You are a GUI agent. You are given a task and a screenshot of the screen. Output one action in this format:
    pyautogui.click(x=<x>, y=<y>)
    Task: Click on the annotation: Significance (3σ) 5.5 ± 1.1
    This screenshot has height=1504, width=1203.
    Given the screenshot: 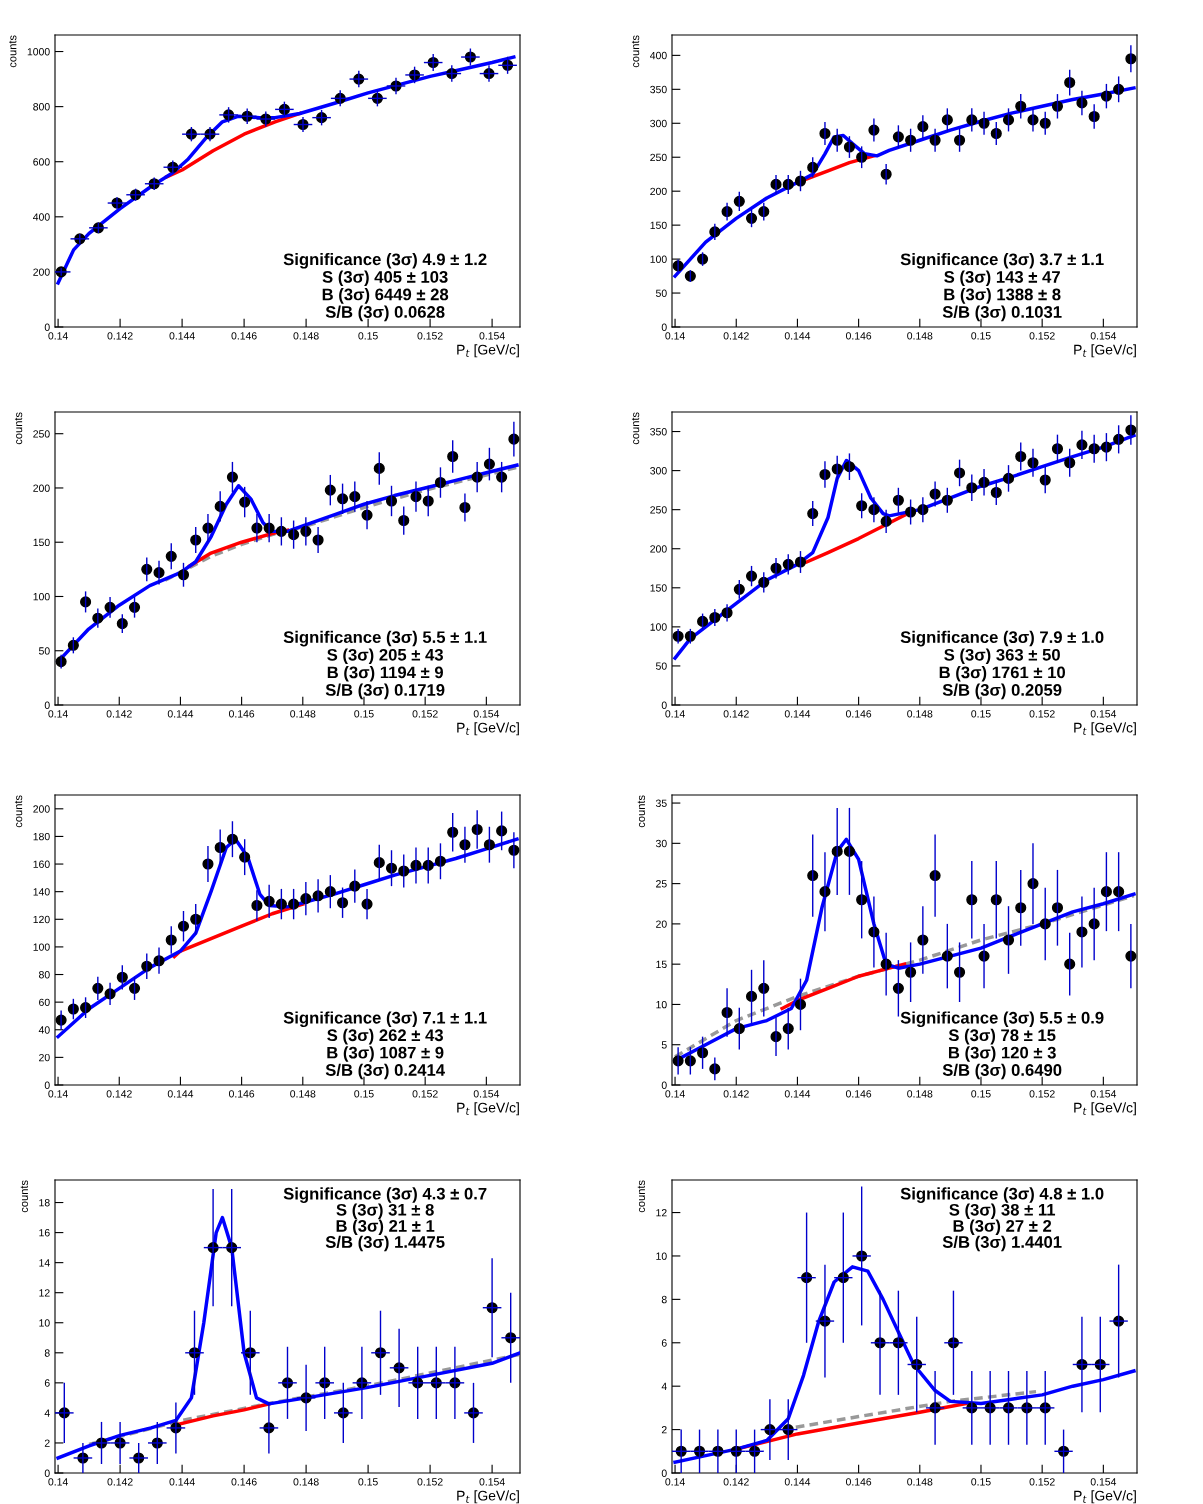 What is the action you would take?
    pyautogui.click(x=385, y=638)
    